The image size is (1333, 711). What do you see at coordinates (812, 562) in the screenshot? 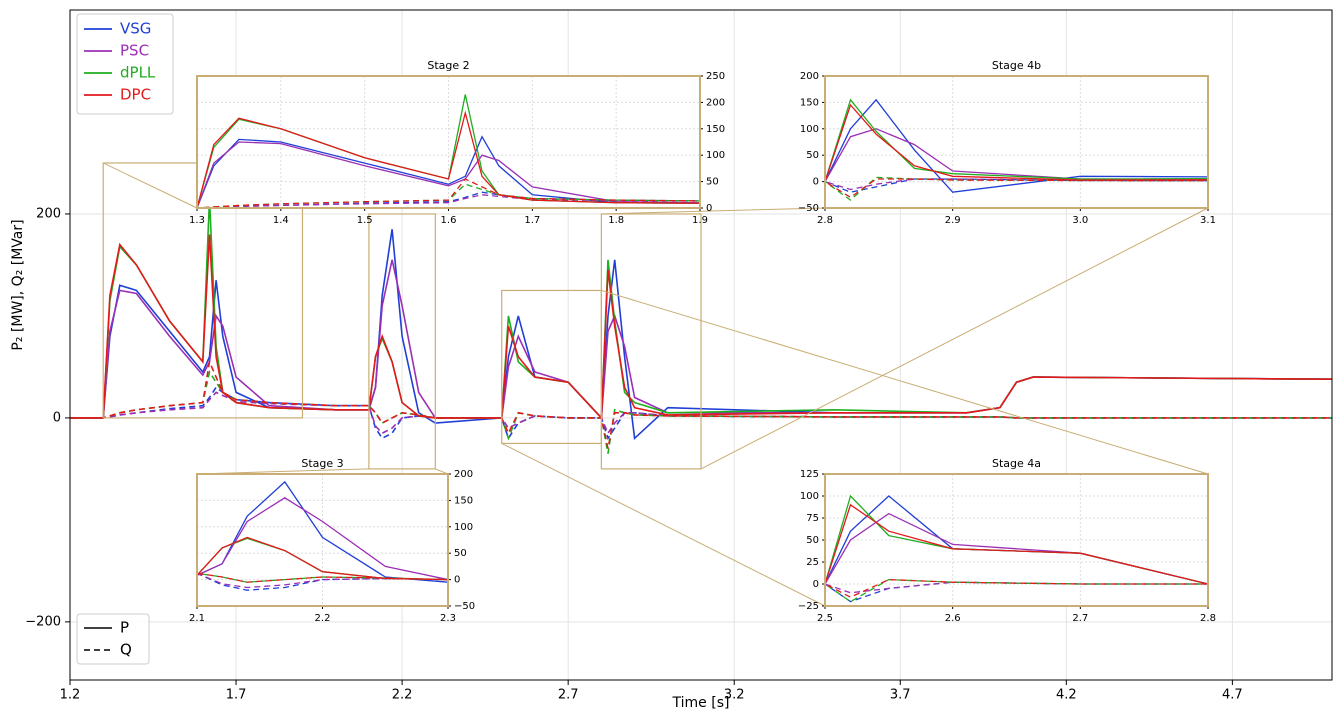
I see `y-tick-label: 25` at bounding box center [812, 562].